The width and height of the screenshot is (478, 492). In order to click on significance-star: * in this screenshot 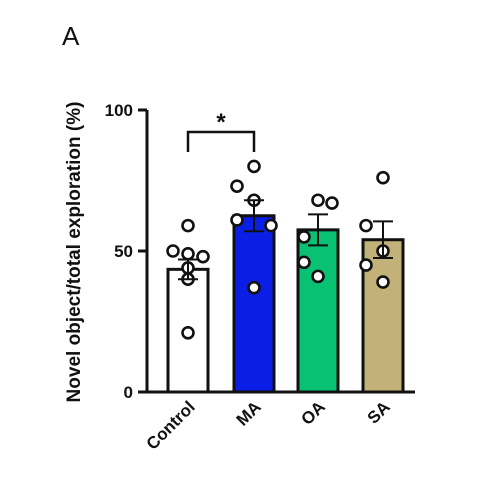, I will do `click(221, 122)`.